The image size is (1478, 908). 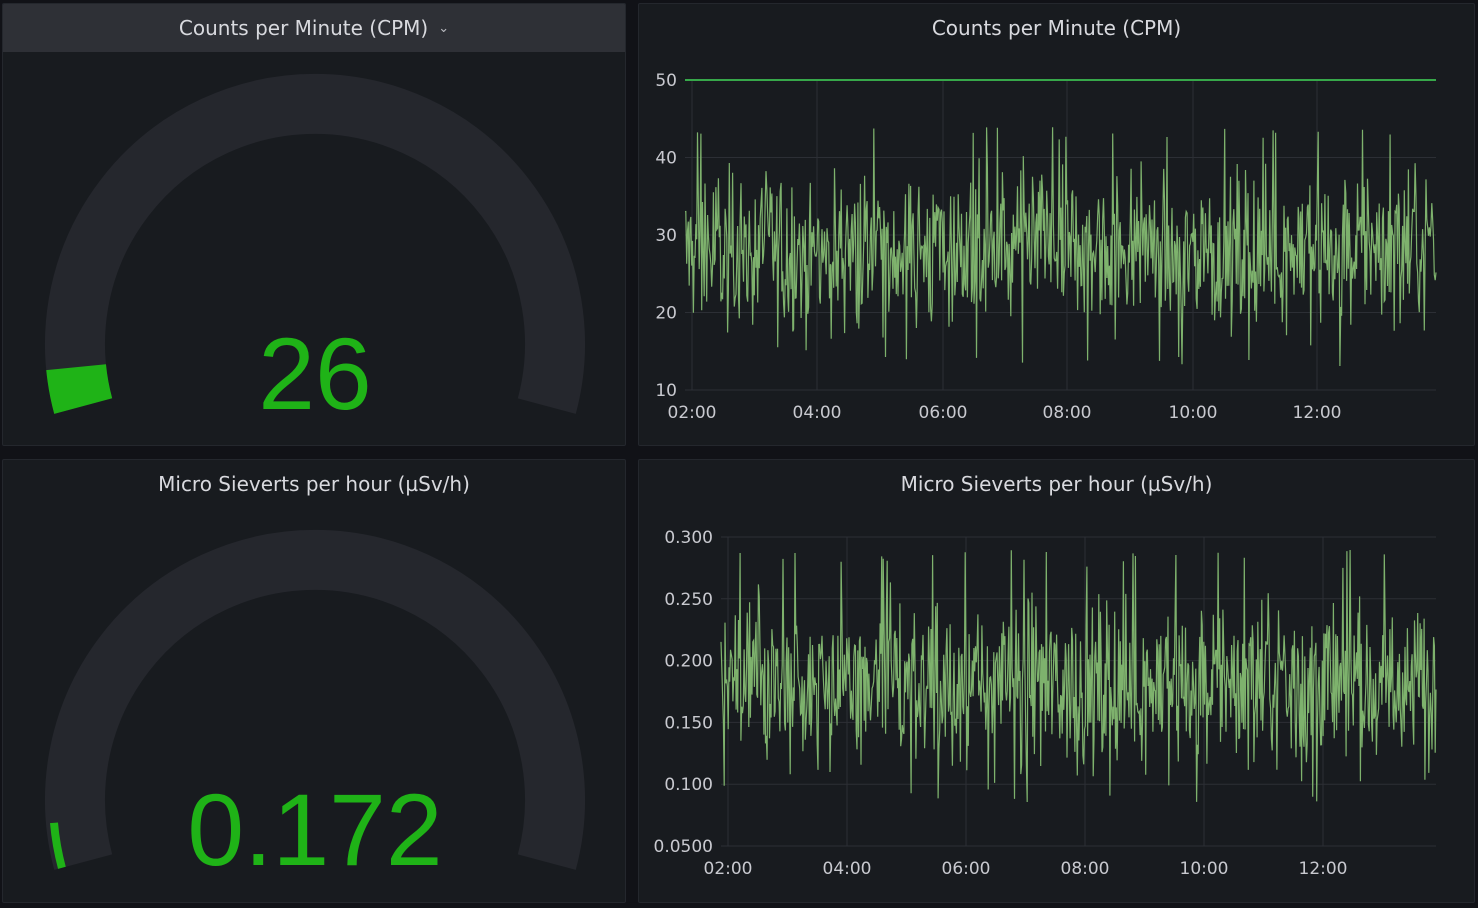 I want to click on usv-gauge-title: Micro Sieverts per hour (µSv/h), so click(x=314, y=484).